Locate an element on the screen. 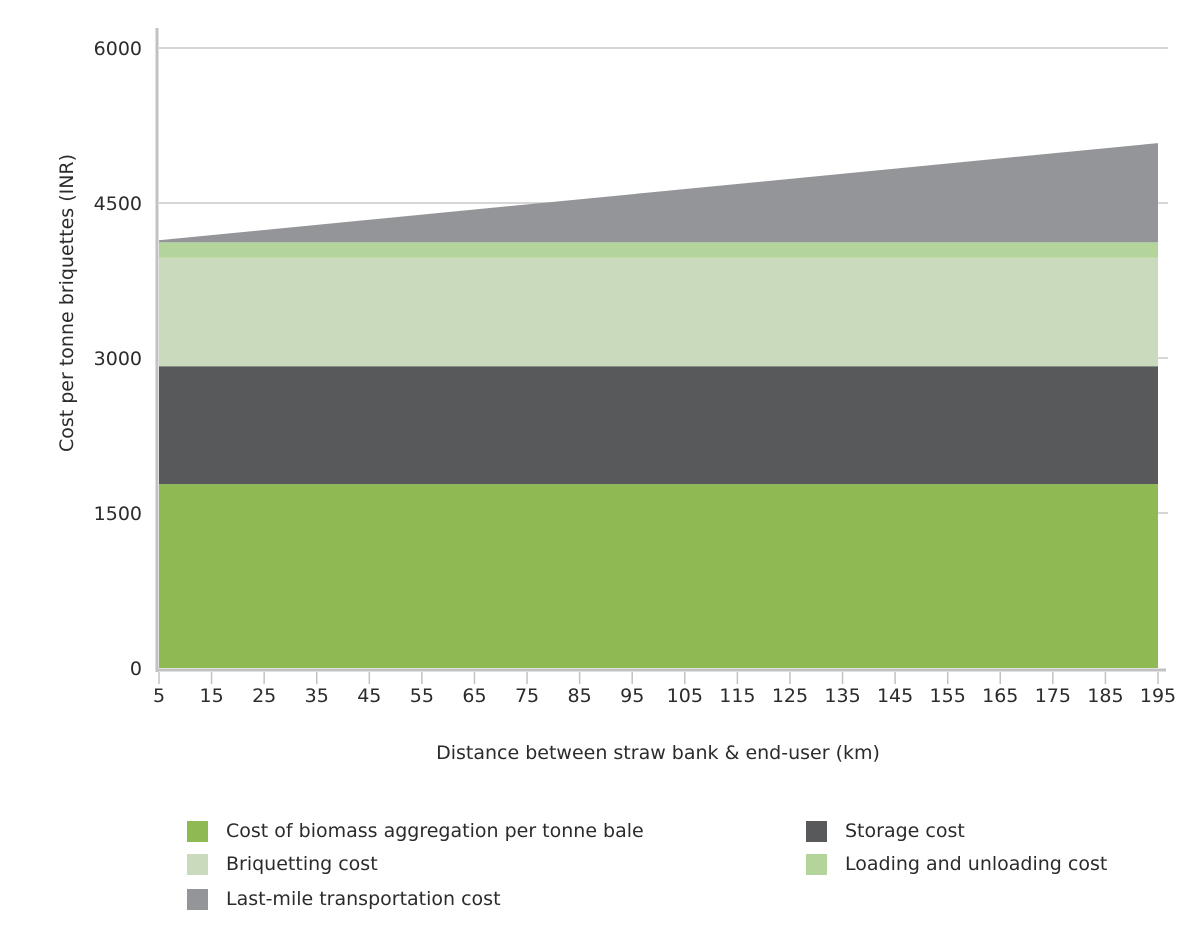 This screenshot has width=1200, height=931. x-tick-label: 155 is located at coordinates (948, 696).